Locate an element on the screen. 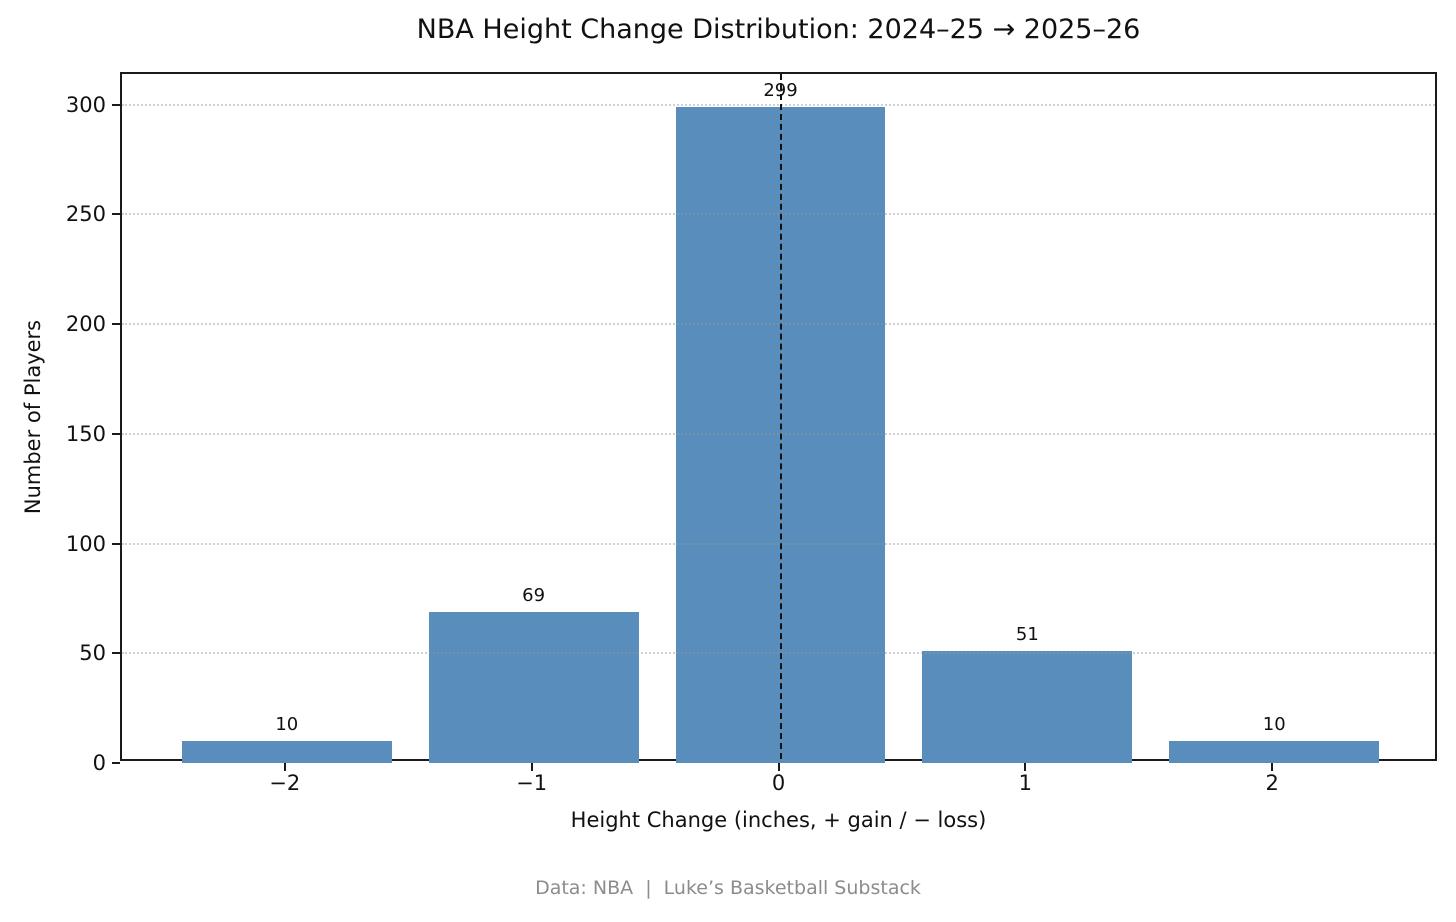 The width and height of the screenshot is (1456, 922). bar-value-label: 51 is located at coordinates (1027, 635).